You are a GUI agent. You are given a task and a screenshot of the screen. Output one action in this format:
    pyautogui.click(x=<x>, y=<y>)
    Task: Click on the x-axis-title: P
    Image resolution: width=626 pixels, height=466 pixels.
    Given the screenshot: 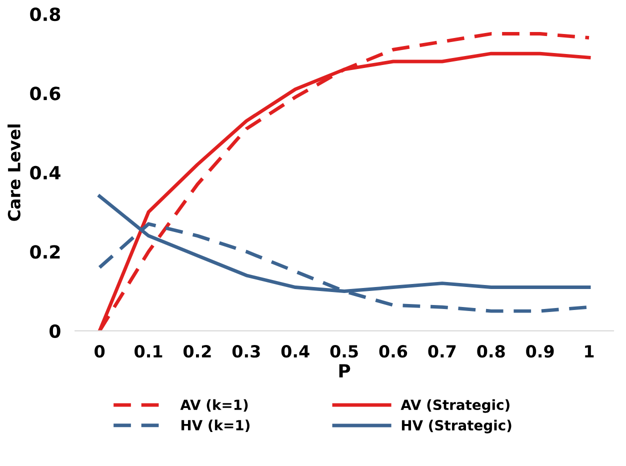 What is the action you would take?
    pyautogui.click(x=344, y=371)
    